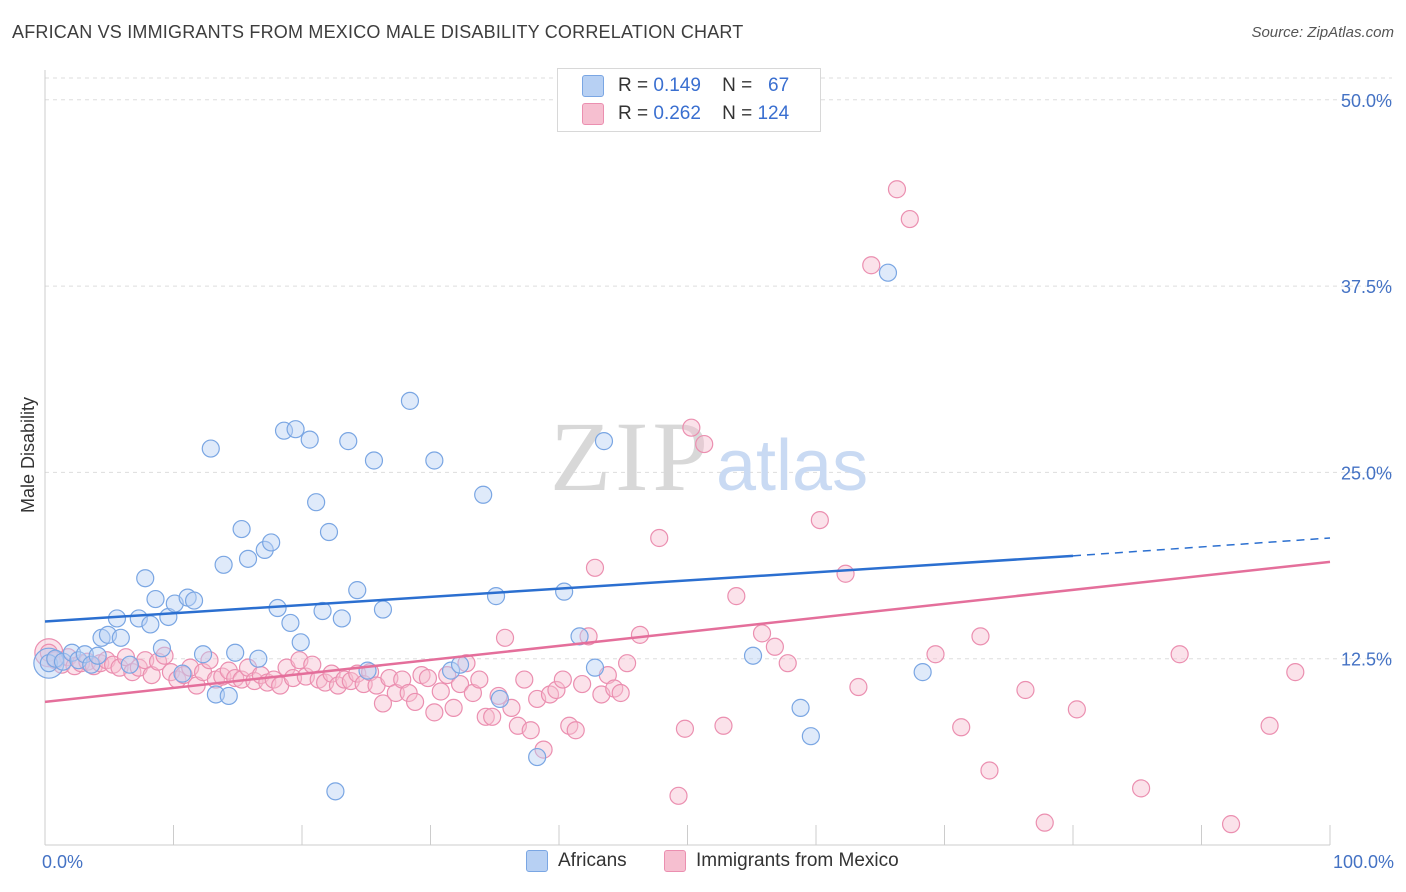  Describe the element at coordinates (677, 113) in the screenshot. I see `stats-r-value: 0.262` at that location.